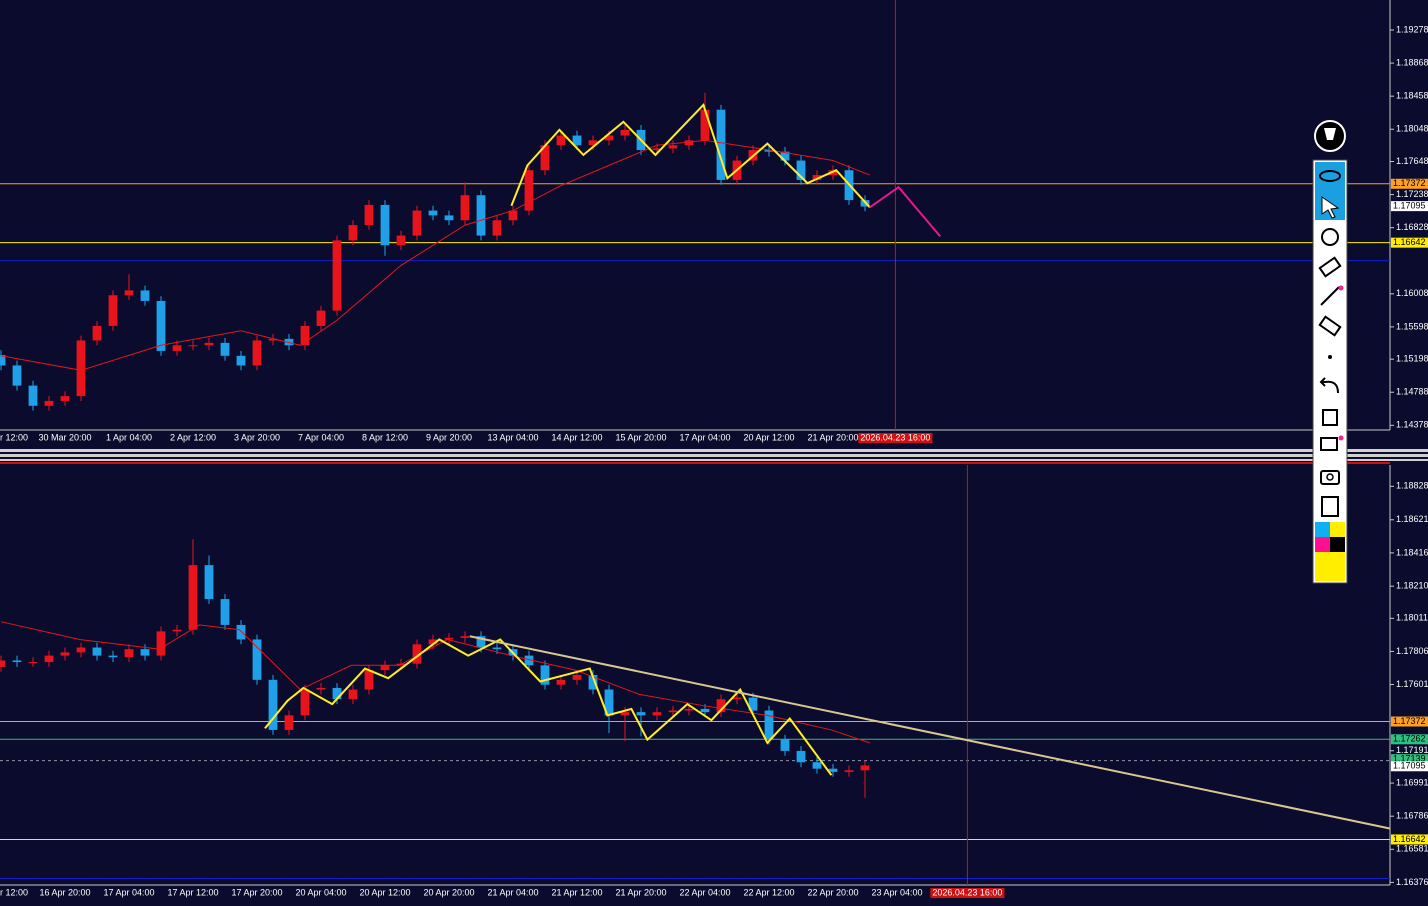 The image size is (1428, 906). What do you see at coordinates (1412, 62) in the screenshot?
I see `y-tick-label: 1.18868` at bounding box center [1412, 62].